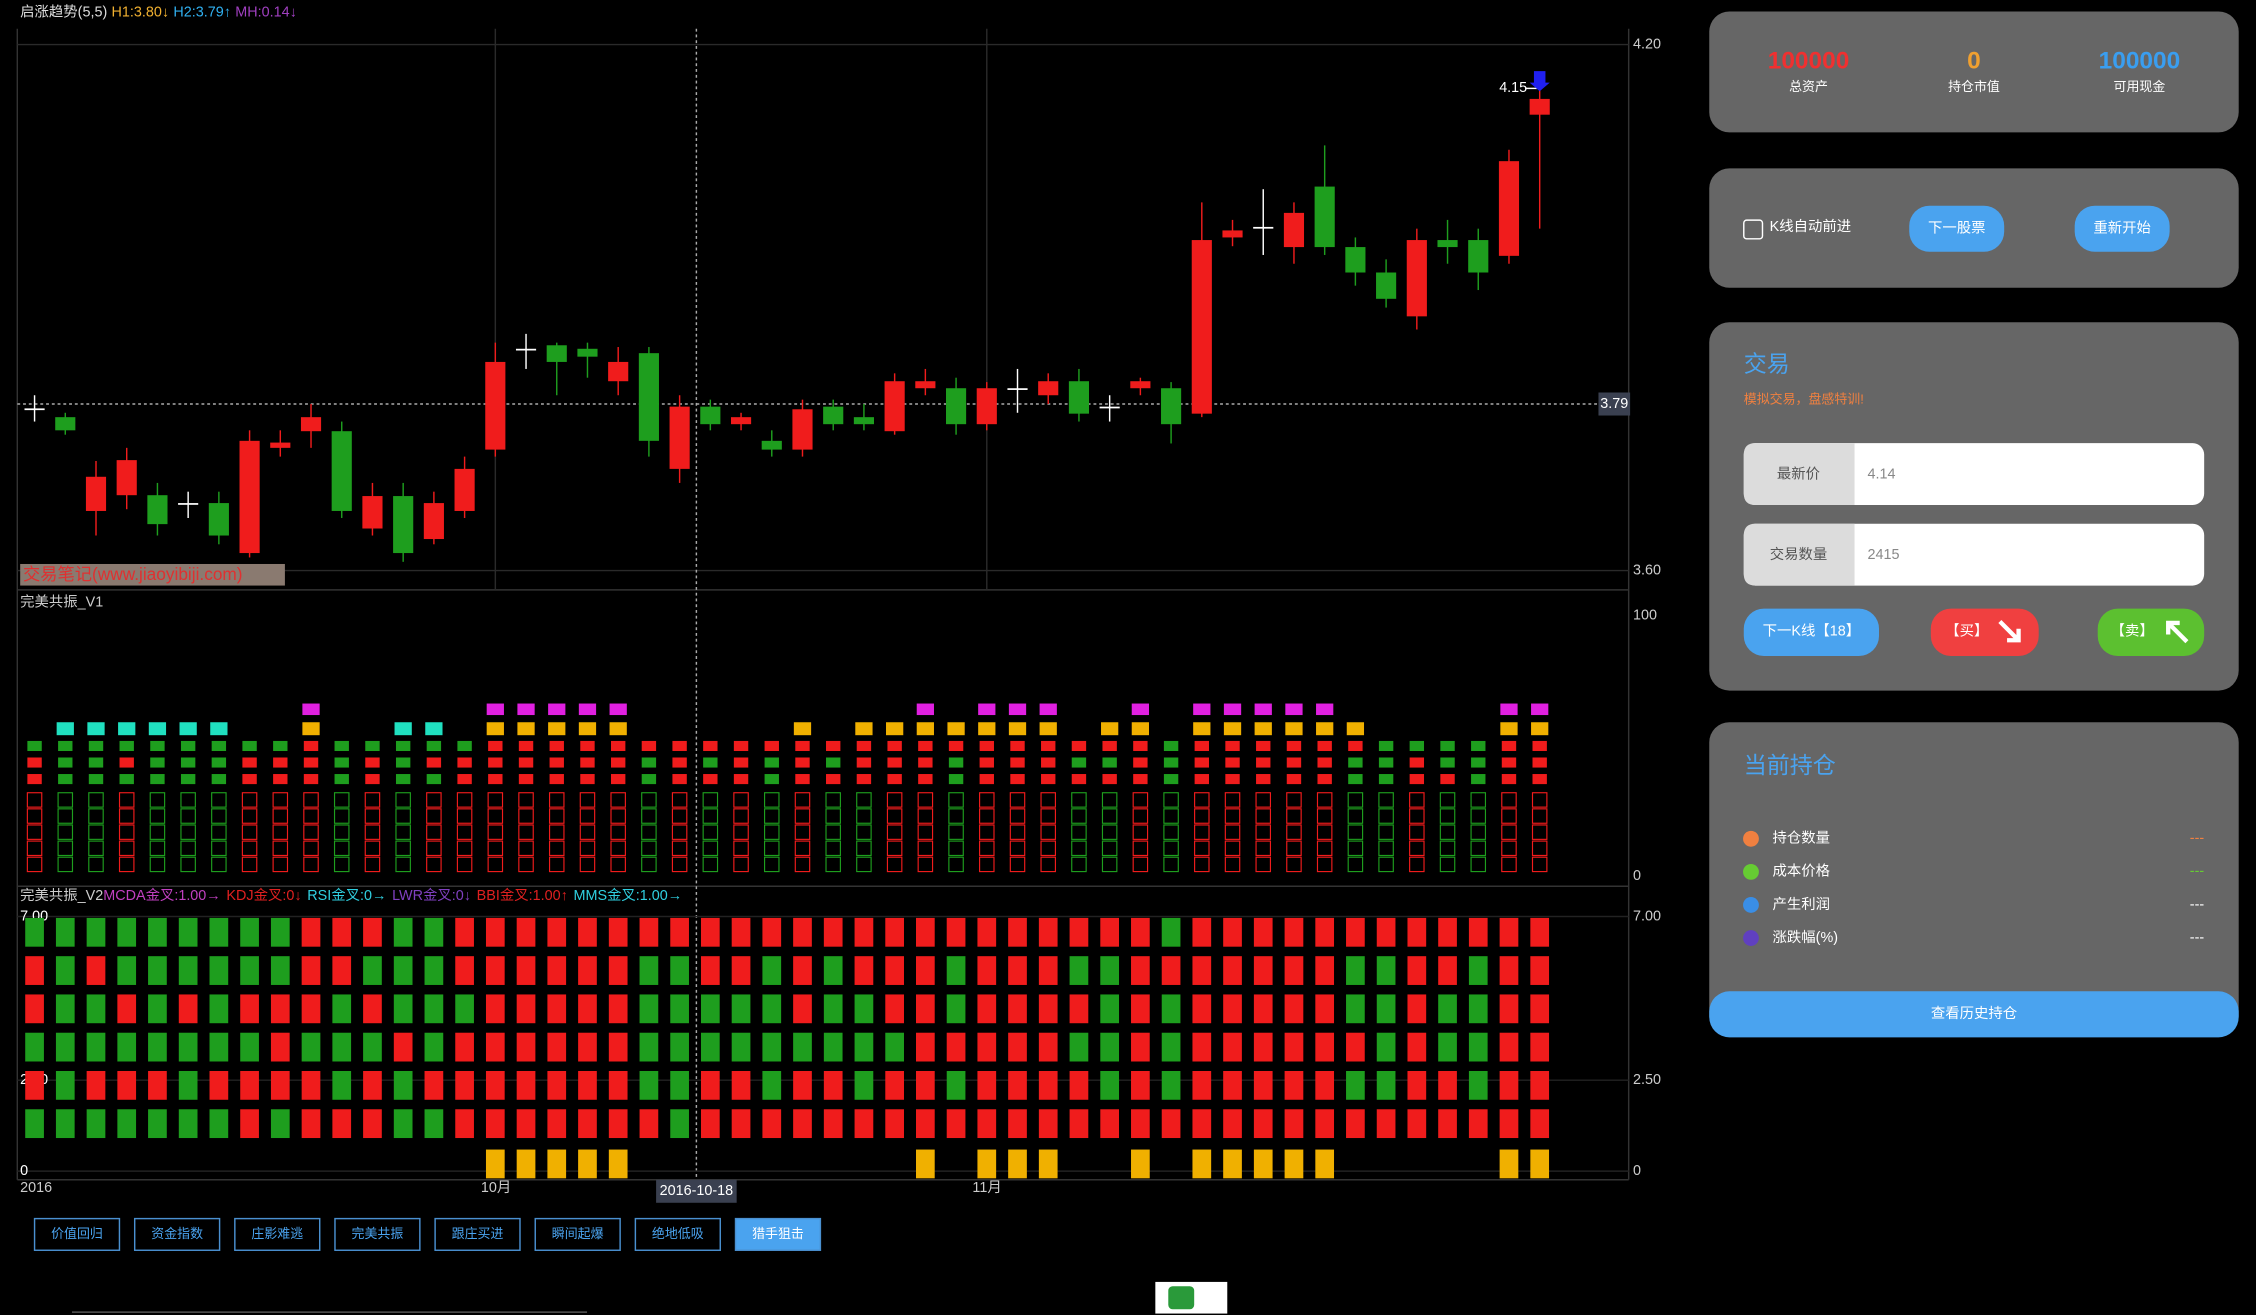 This screenshot has width=2256, height=1315. What do you see at coordinates (1753, 229) in the screenshot?
I see `checkbox` at bounding box center [1753, 229].